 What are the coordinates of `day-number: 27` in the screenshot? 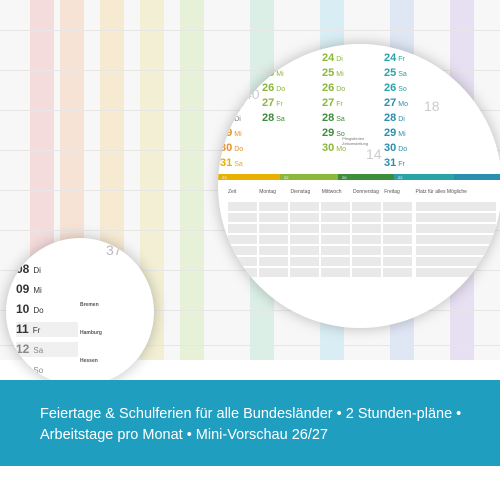 It's located at (226, 103).